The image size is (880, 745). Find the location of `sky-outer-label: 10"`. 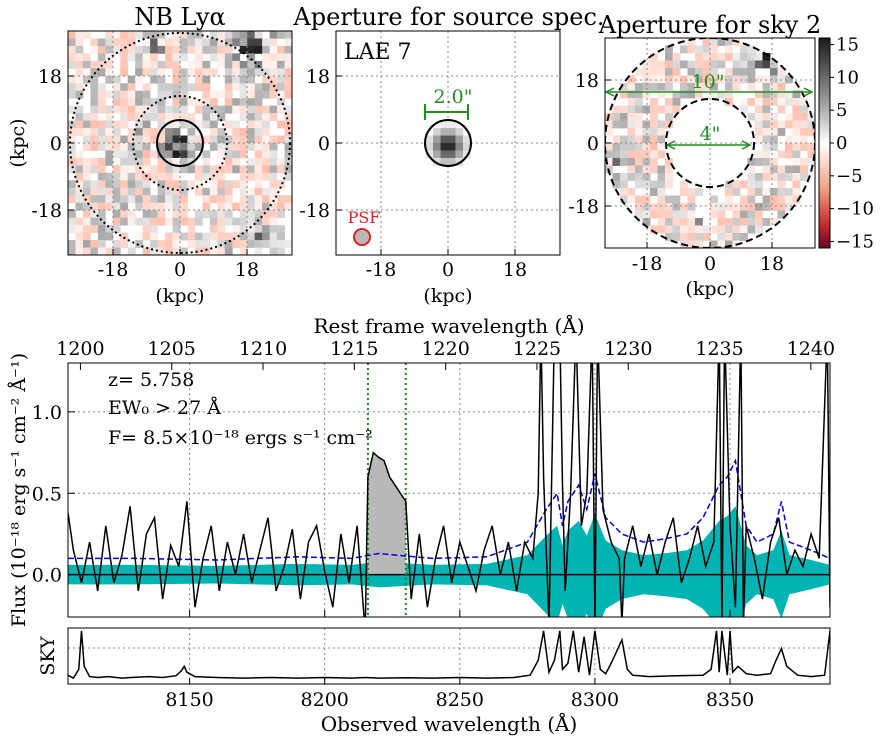

sky-outer-label: 10" is located at coordinates (708, 82).